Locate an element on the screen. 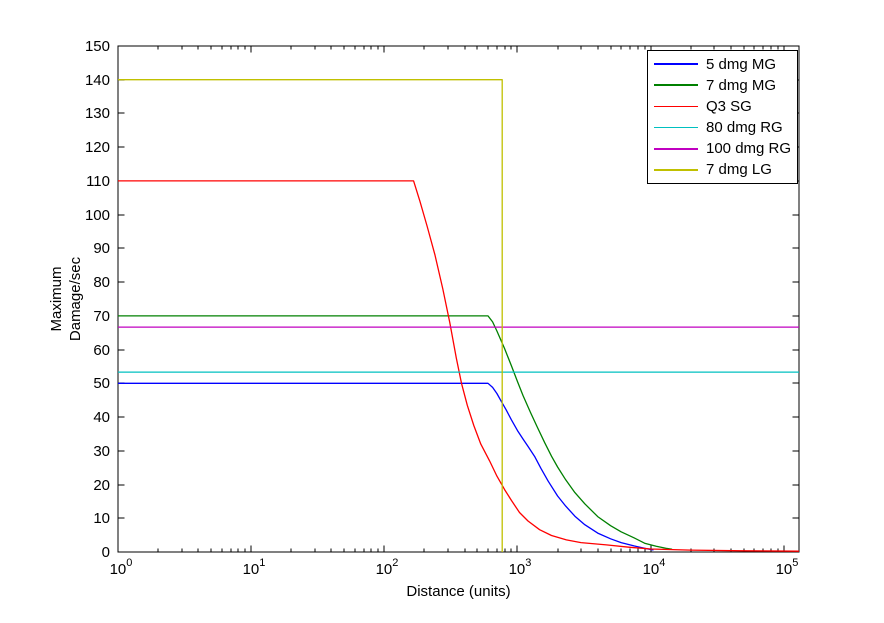 This screenshot has height=623, width=884. legend-label: 7 dmg MG is located at coordinates (741, 85).